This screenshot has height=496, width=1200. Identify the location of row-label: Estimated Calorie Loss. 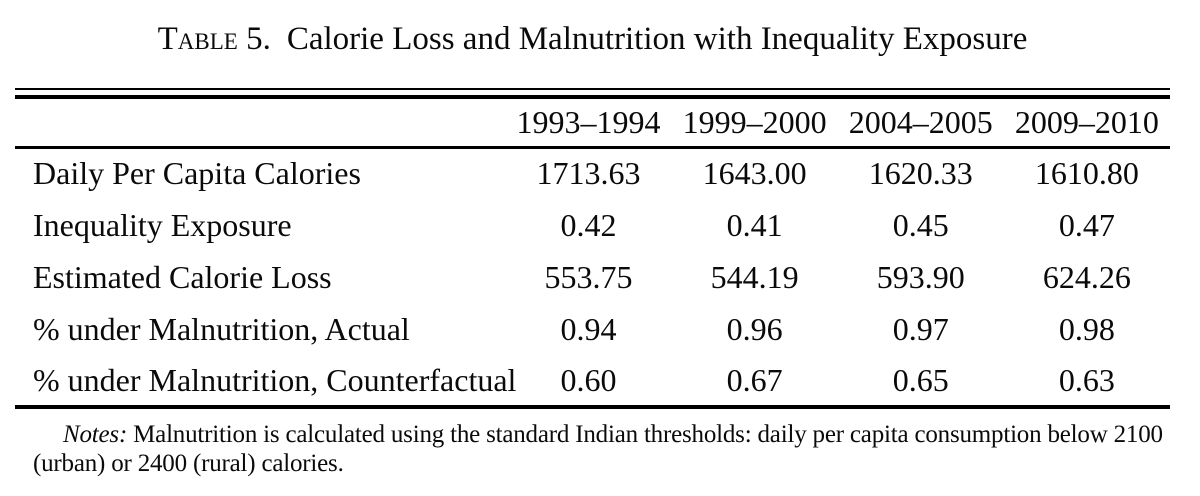
(182, 276).